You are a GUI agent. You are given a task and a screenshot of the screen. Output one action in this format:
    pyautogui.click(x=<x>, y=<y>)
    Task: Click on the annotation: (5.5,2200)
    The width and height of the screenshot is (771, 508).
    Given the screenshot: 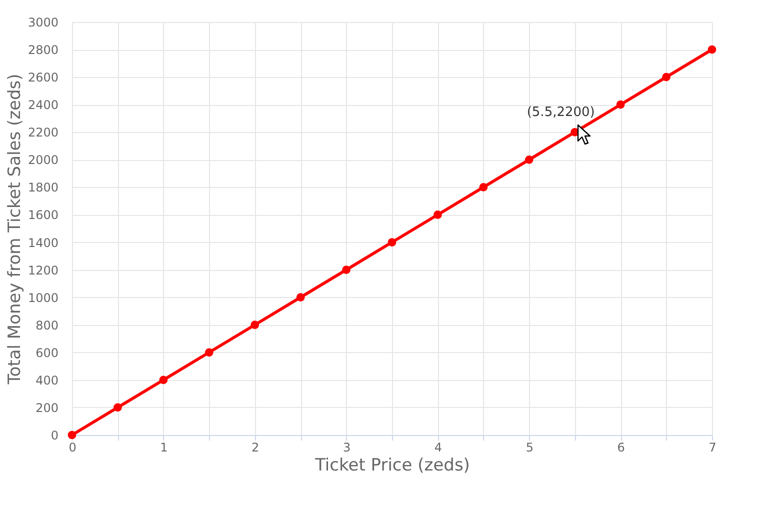 What is the action you would take?
    pyautogui.click(x=560, y=112)
    